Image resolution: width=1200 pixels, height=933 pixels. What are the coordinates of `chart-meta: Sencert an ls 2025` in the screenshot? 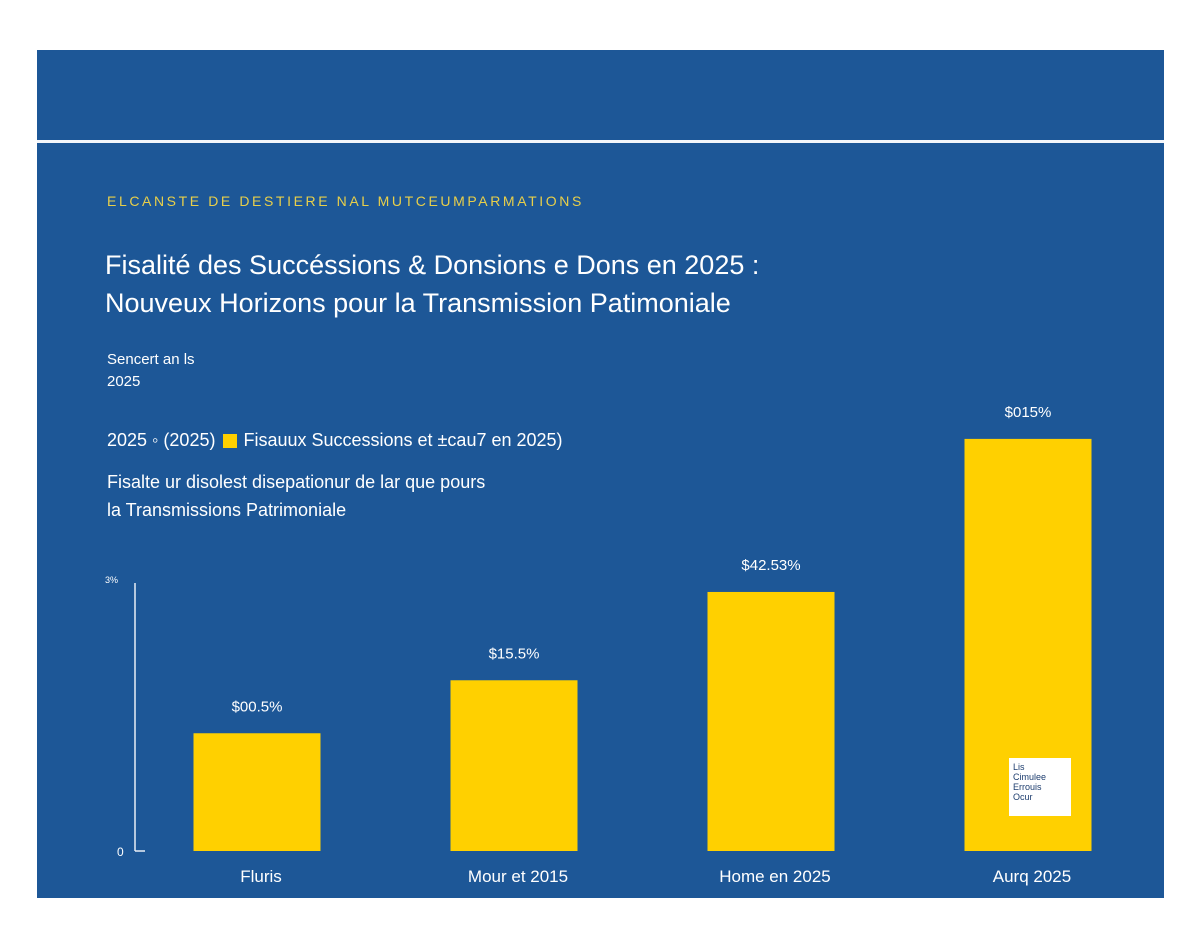 It's located at (151, 371).